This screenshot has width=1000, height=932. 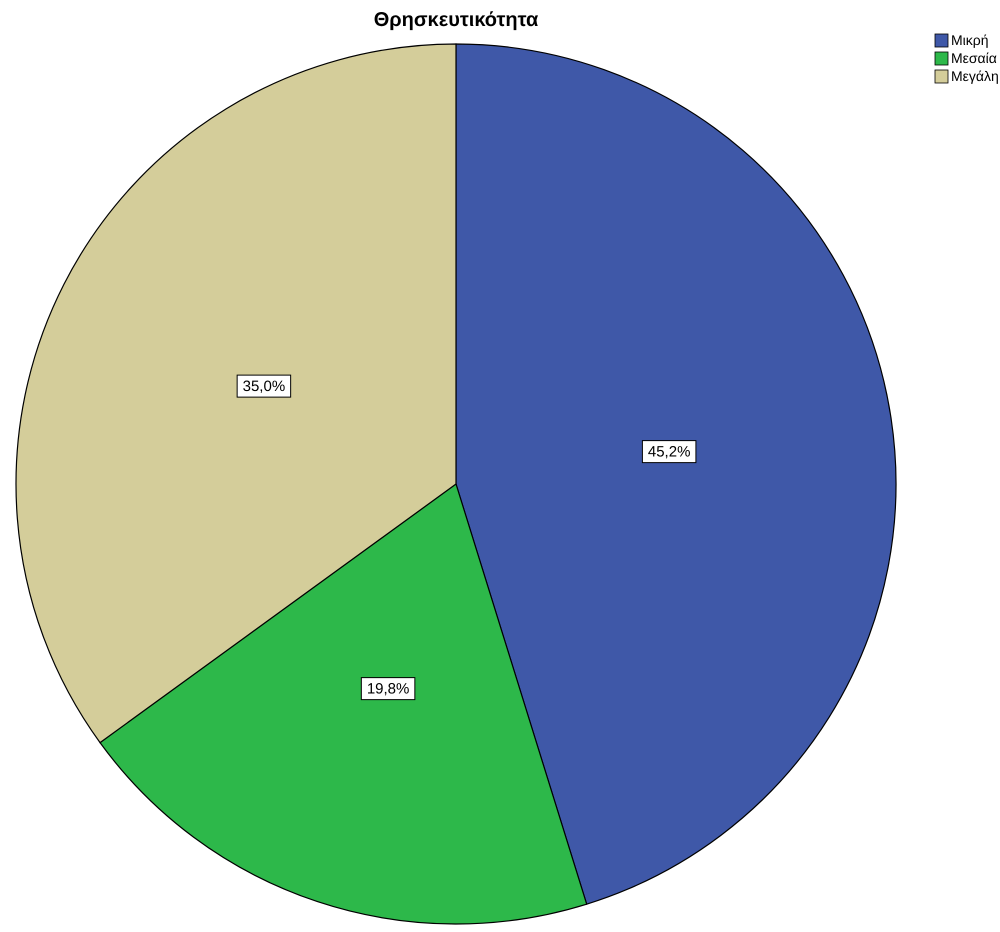 What do you see at coordinates (669, 452) in the screenshot?
I see `data-label: 45,2%` at bounding box center [669, 452].